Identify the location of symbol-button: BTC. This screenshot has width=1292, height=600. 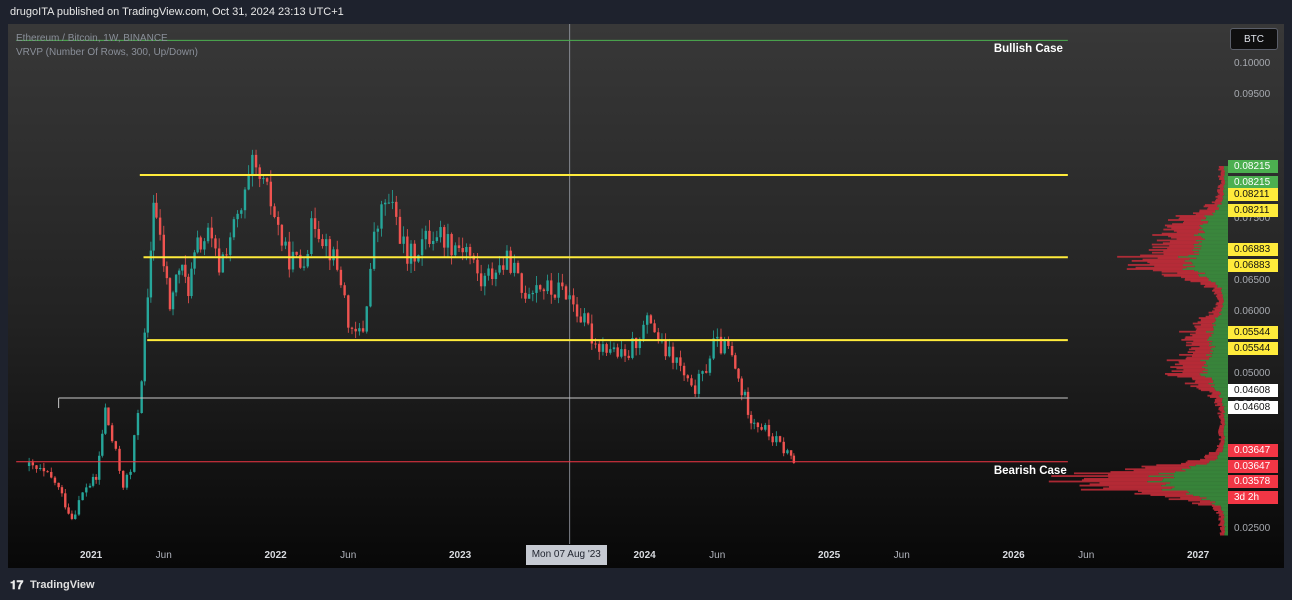
(1254, 39).